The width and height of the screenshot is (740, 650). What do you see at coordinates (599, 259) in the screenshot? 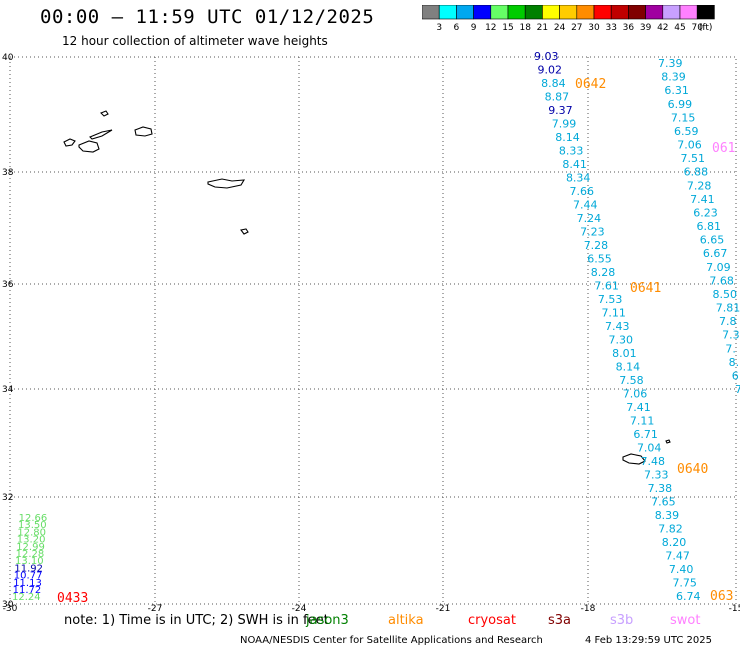
I see `wave-height-label: 6.55` at bounding box center [599, 259].